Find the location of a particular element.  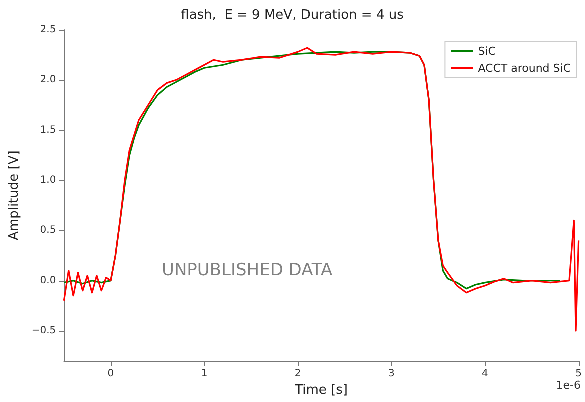

legend-label: ACCT around SiC is located at coordinates (525, 68).